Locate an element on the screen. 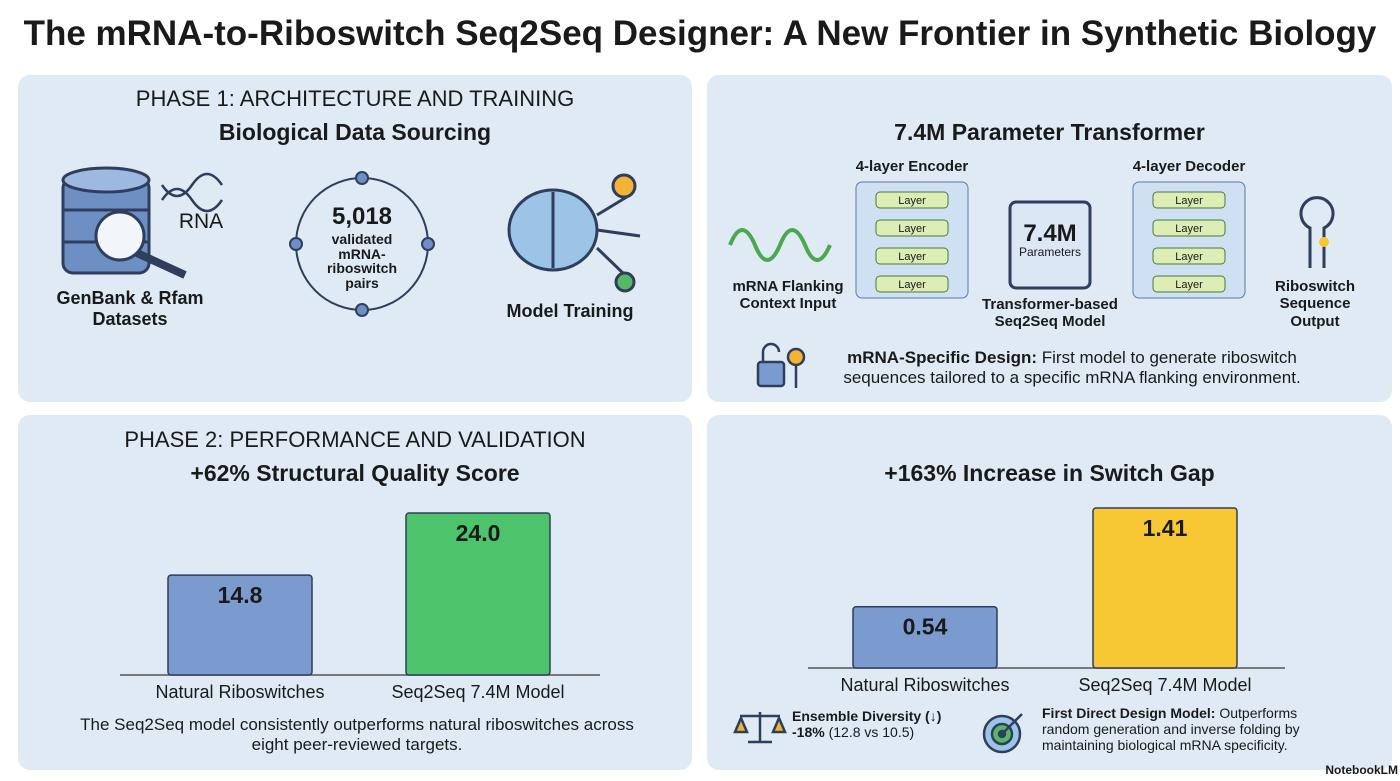  value-label: 24.0 is located at coordinates (478, 533).